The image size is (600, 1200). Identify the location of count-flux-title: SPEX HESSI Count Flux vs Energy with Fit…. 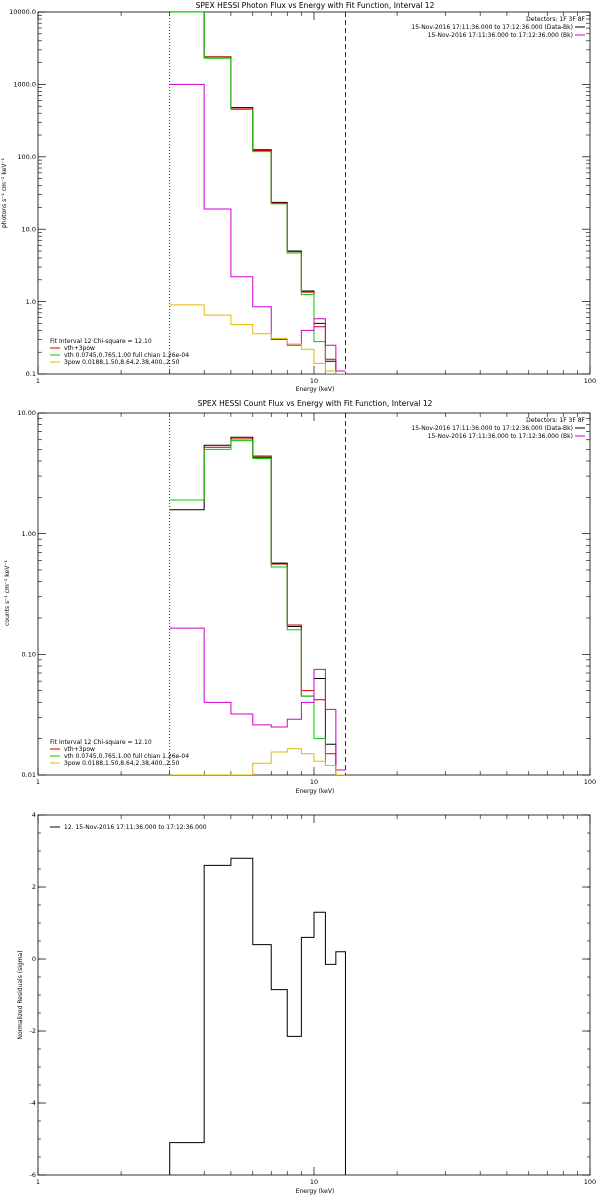
(315, 403).